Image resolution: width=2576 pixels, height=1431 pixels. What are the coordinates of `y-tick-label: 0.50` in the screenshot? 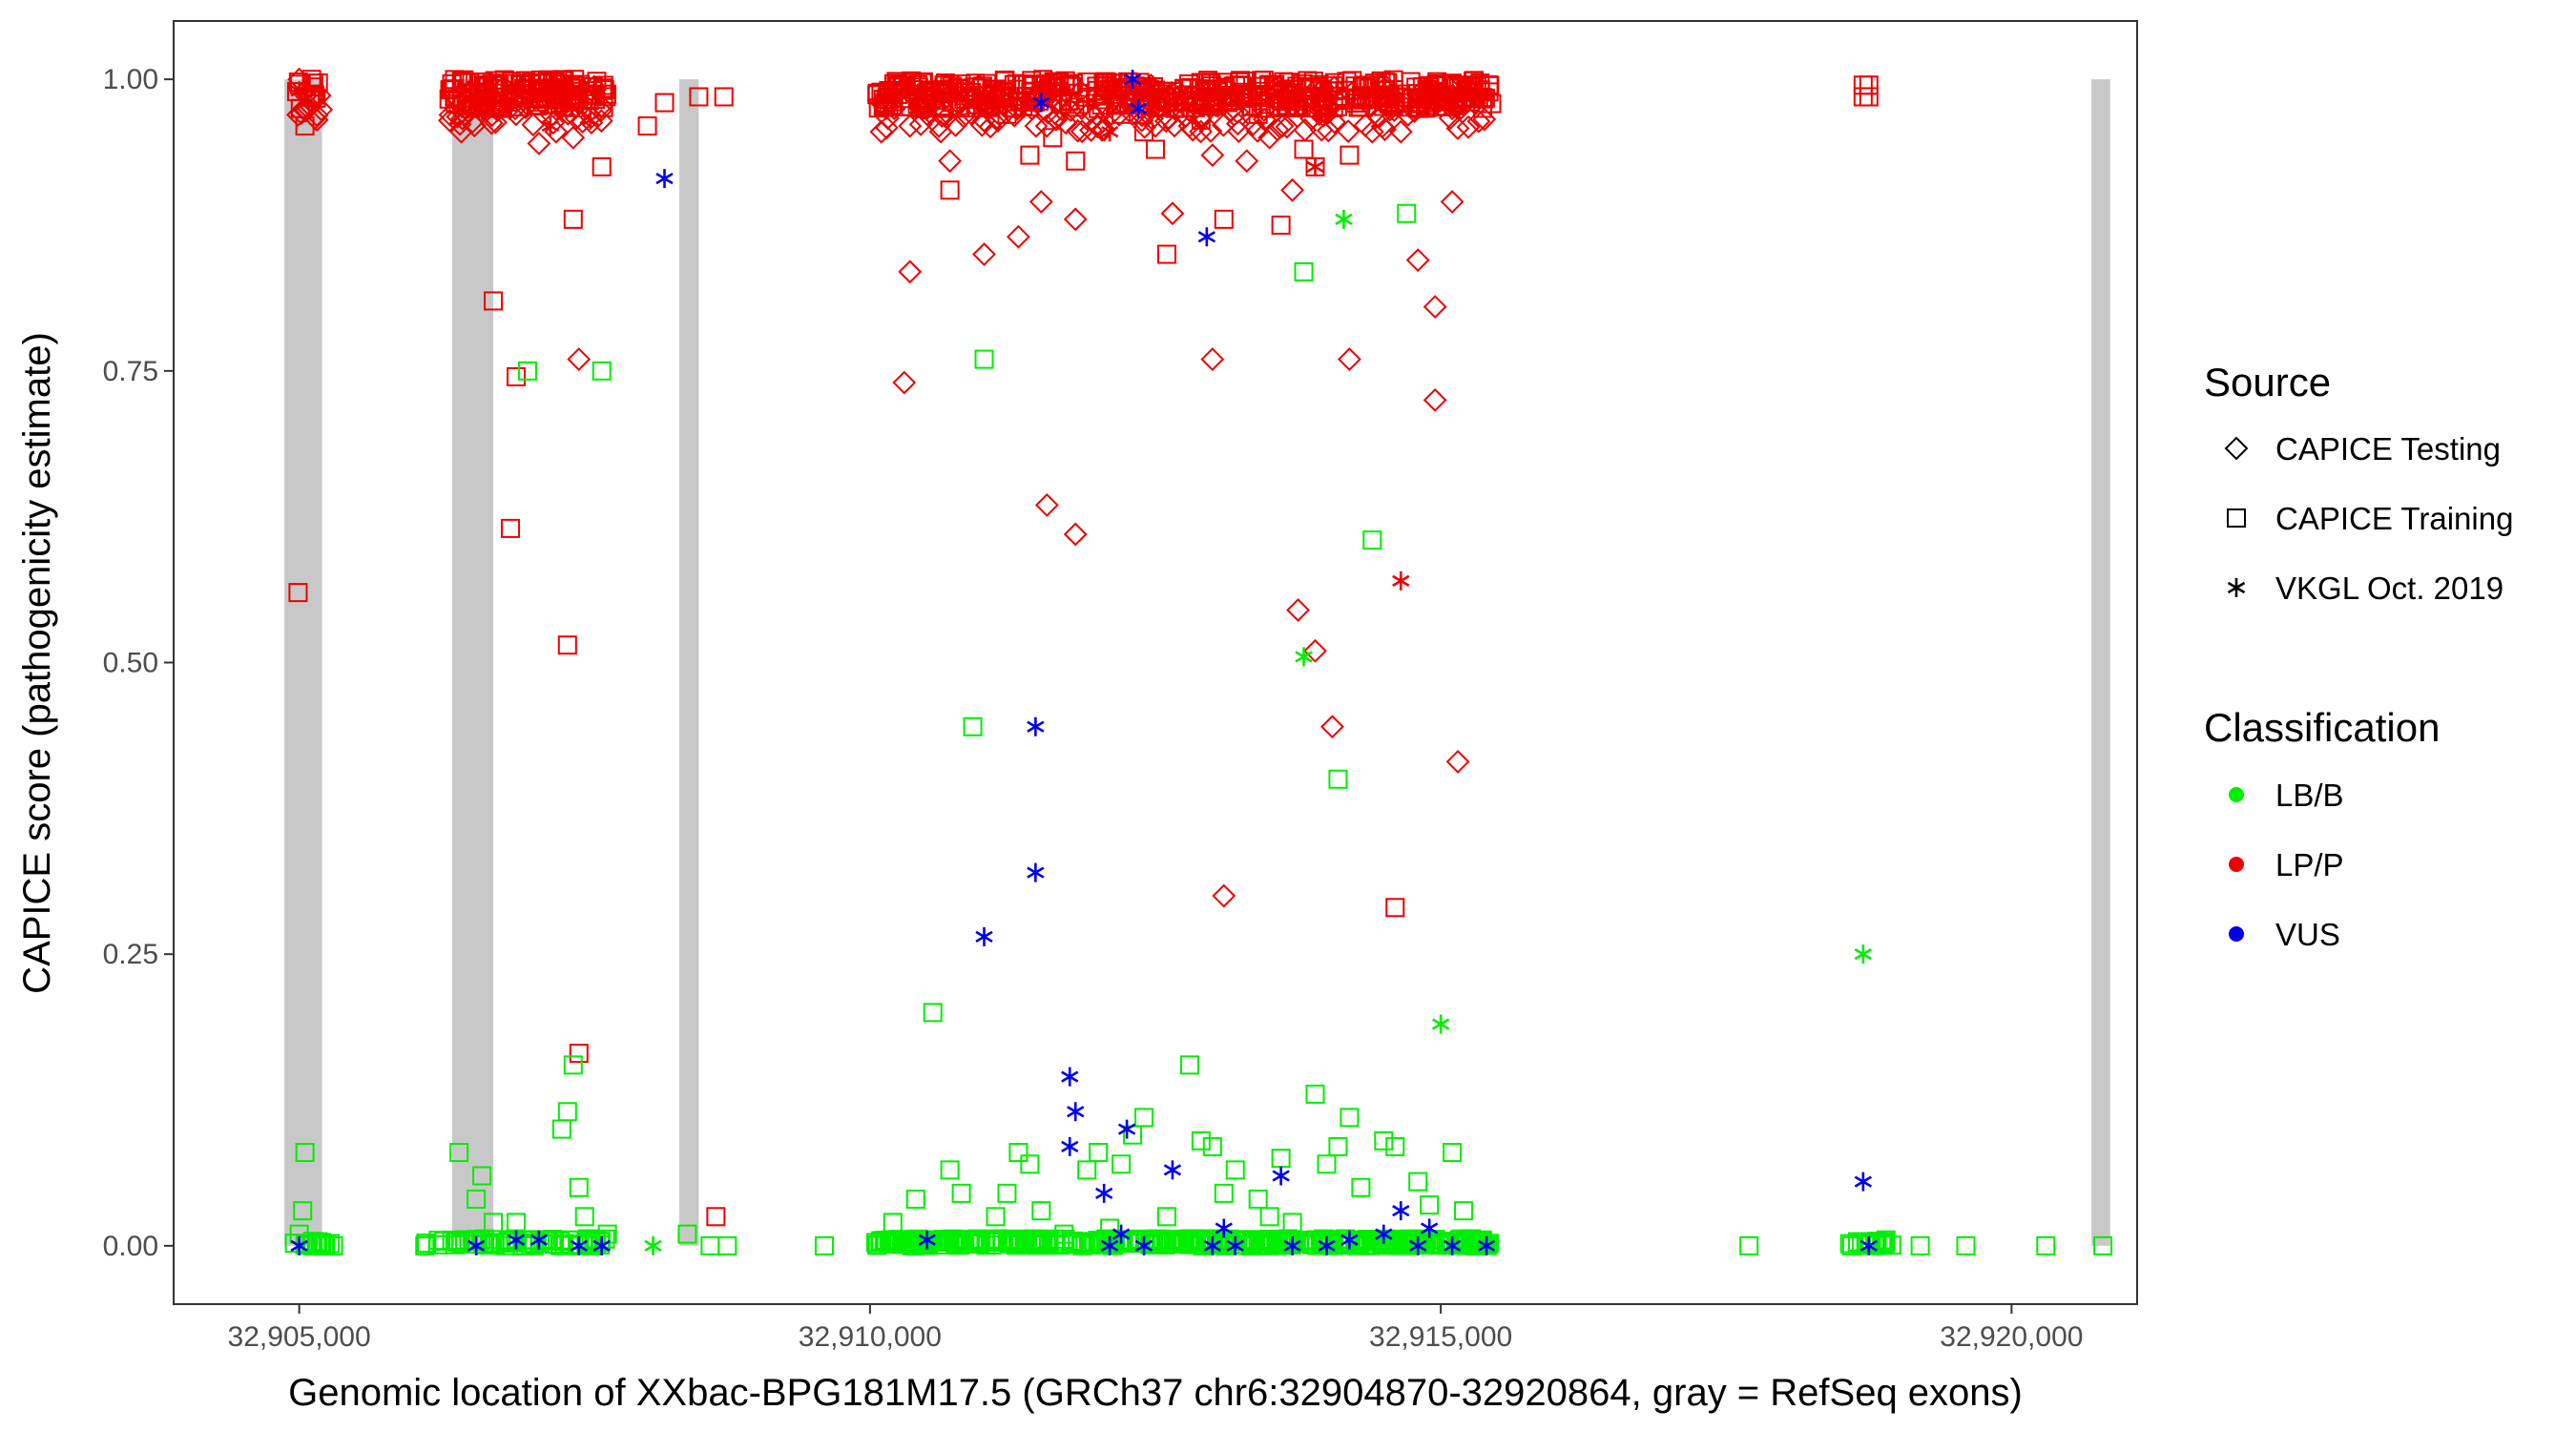 It's located at (130, 663).